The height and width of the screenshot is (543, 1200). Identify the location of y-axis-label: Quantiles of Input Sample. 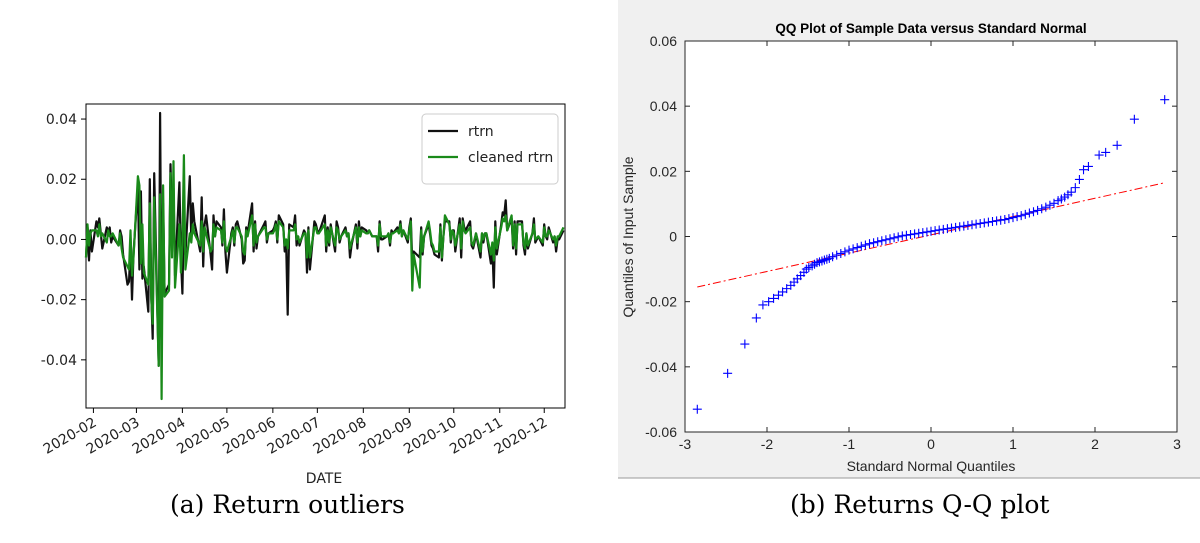
(628, 236).